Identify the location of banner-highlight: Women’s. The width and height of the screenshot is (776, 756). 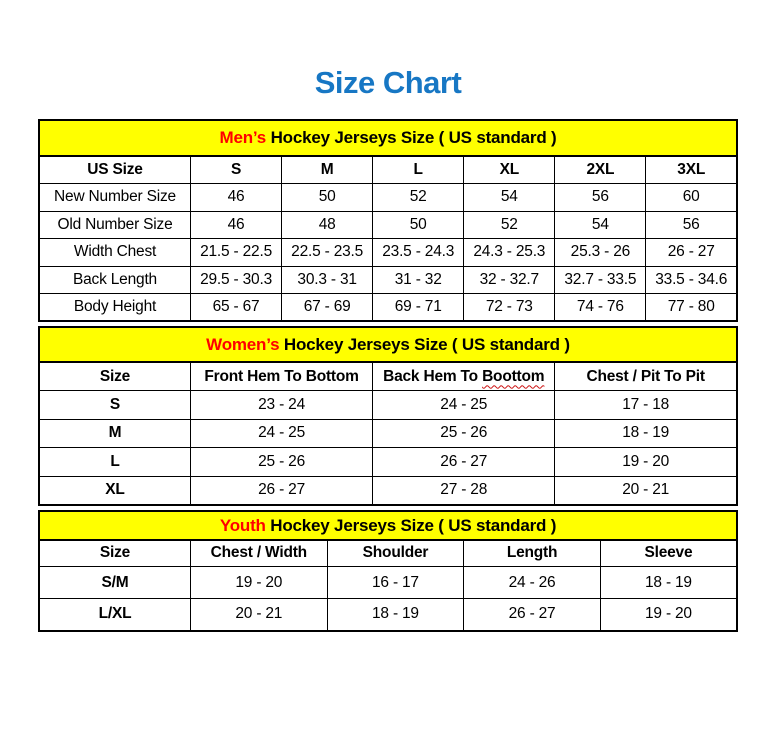
(243, 345).